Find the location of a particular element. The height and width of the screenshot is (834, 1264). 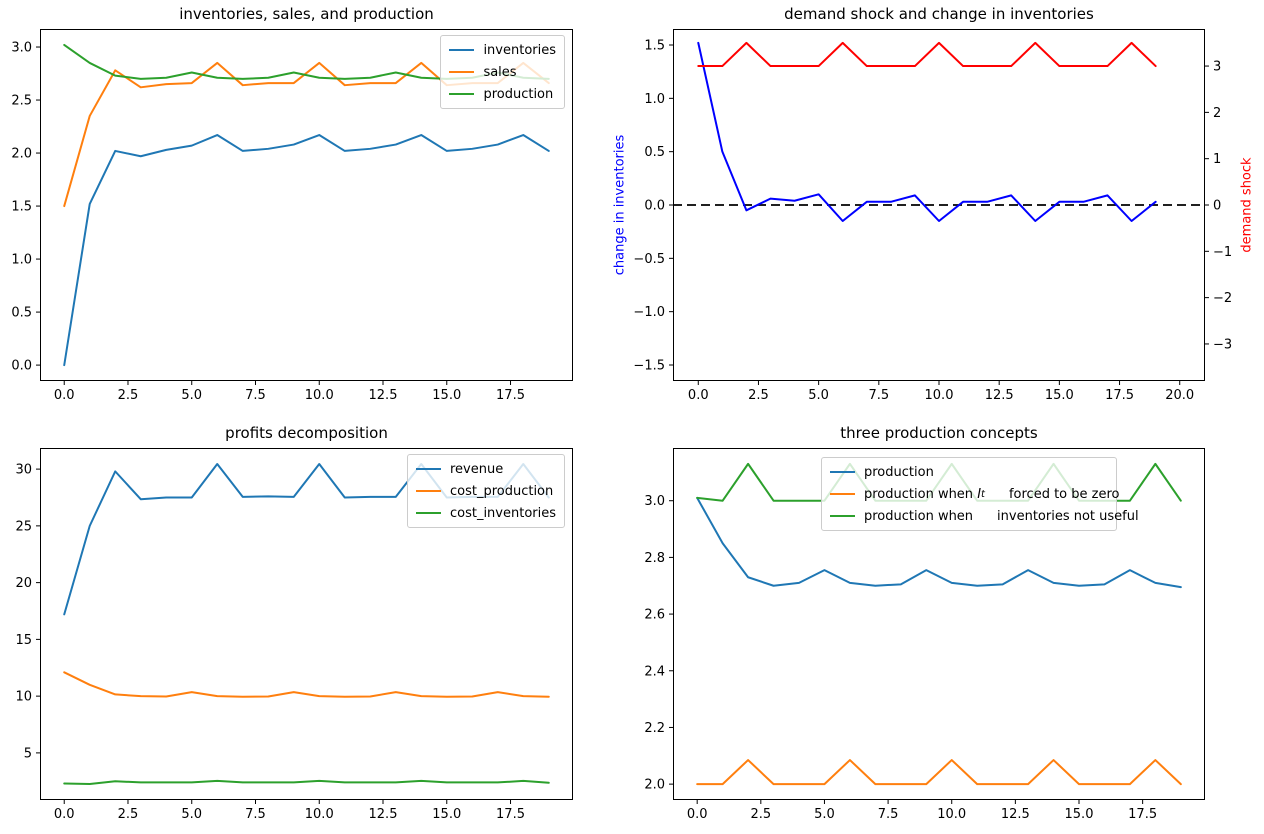

ylabel-change-in-inventories: change in inventories is located at coordinates (620, 205).